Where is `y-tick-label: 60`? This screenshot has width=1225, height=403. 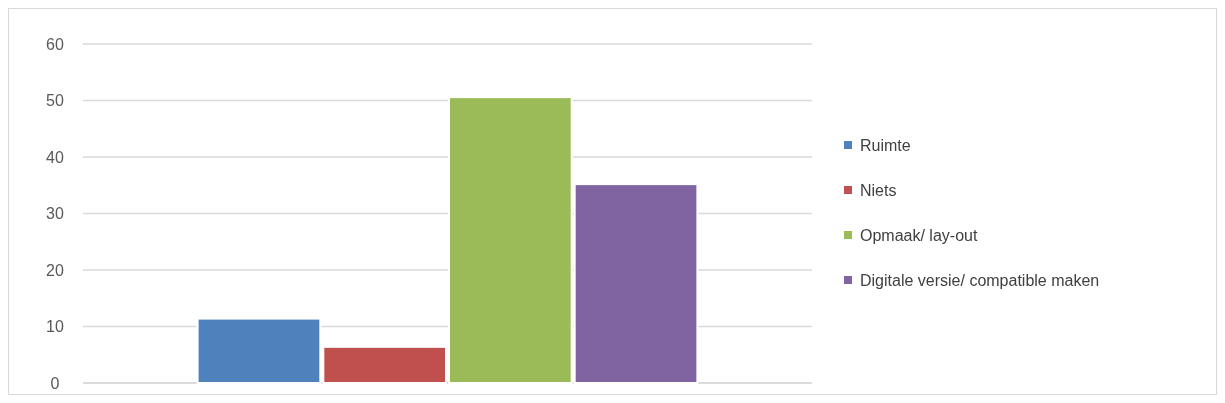 y-tick-label: 60 is located at coordinates (55, 44).